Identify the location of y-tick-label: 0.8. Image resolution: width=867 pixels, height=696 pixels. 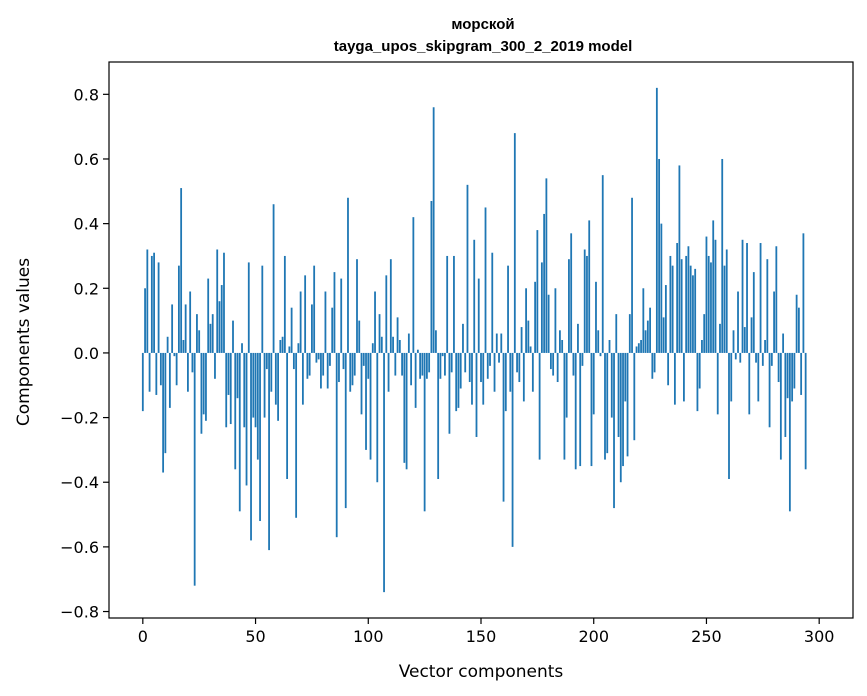
(86, 94).